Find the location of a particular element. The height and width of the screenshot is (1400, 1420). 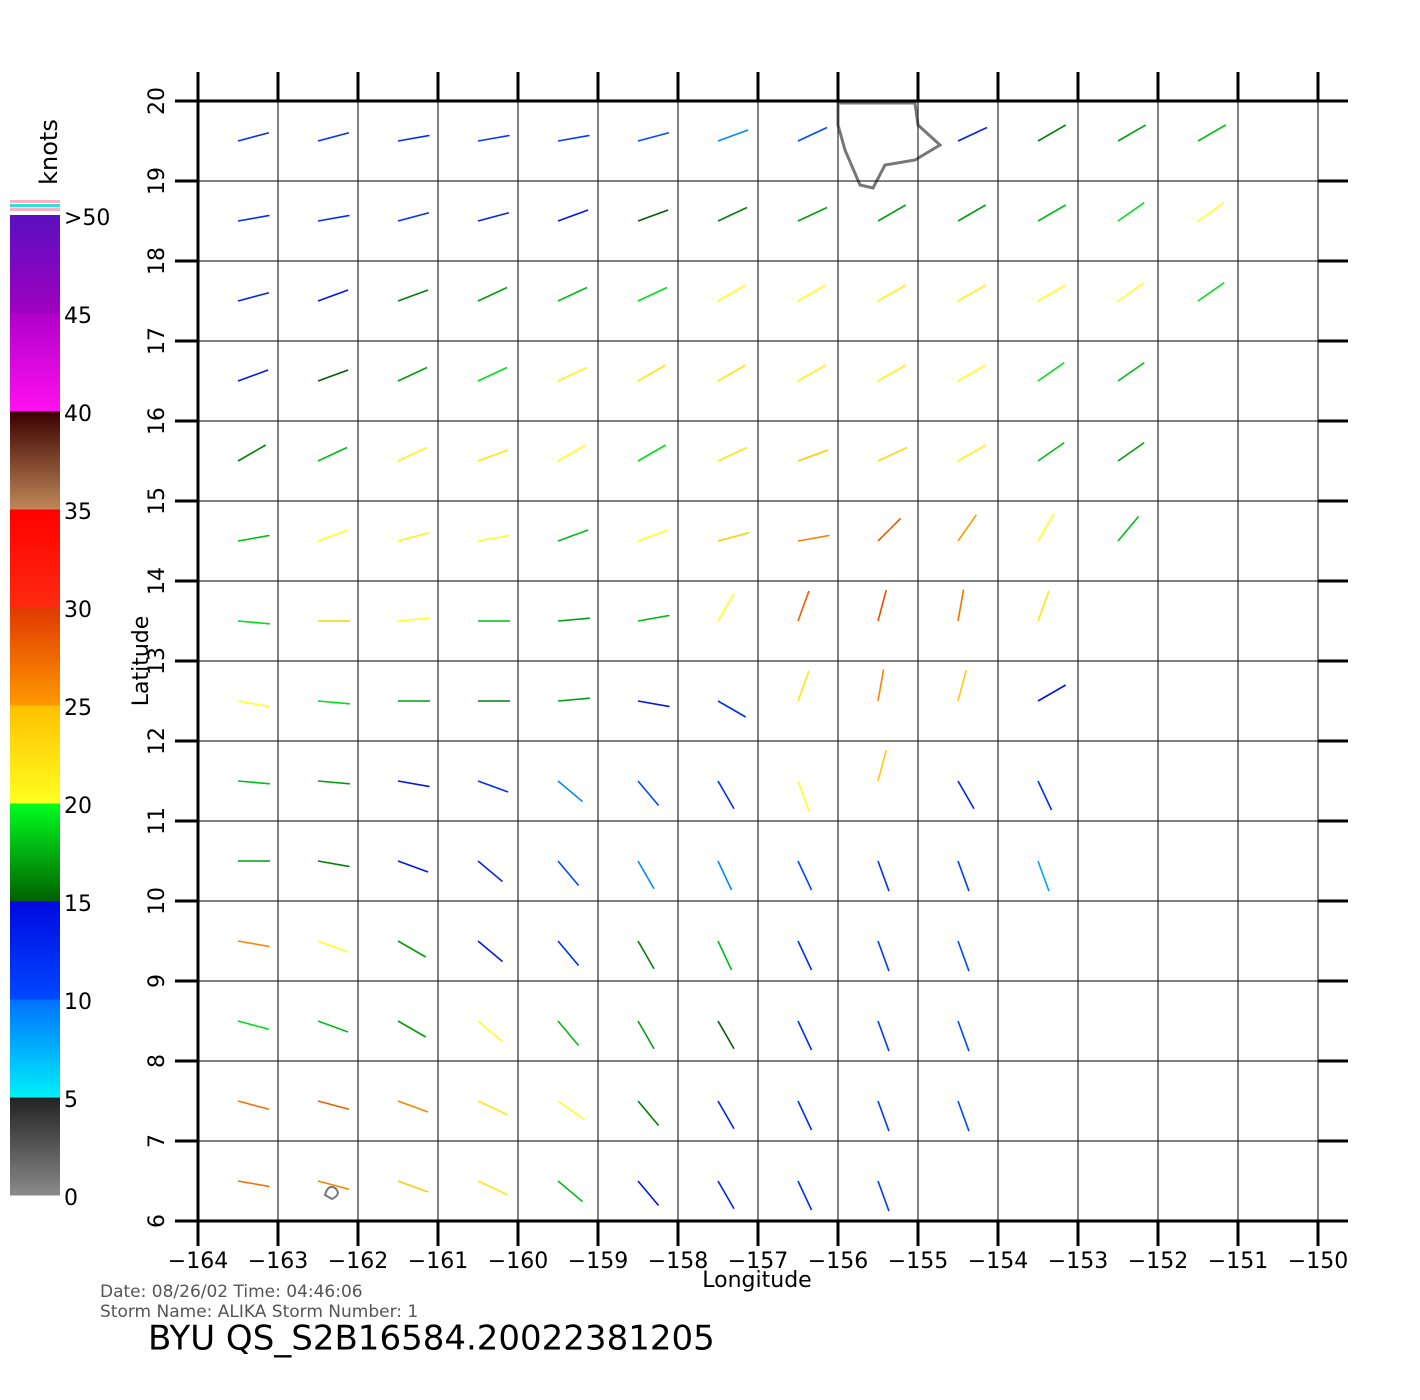

y-tick-label: 8 is located at coordinates (157, 1061).